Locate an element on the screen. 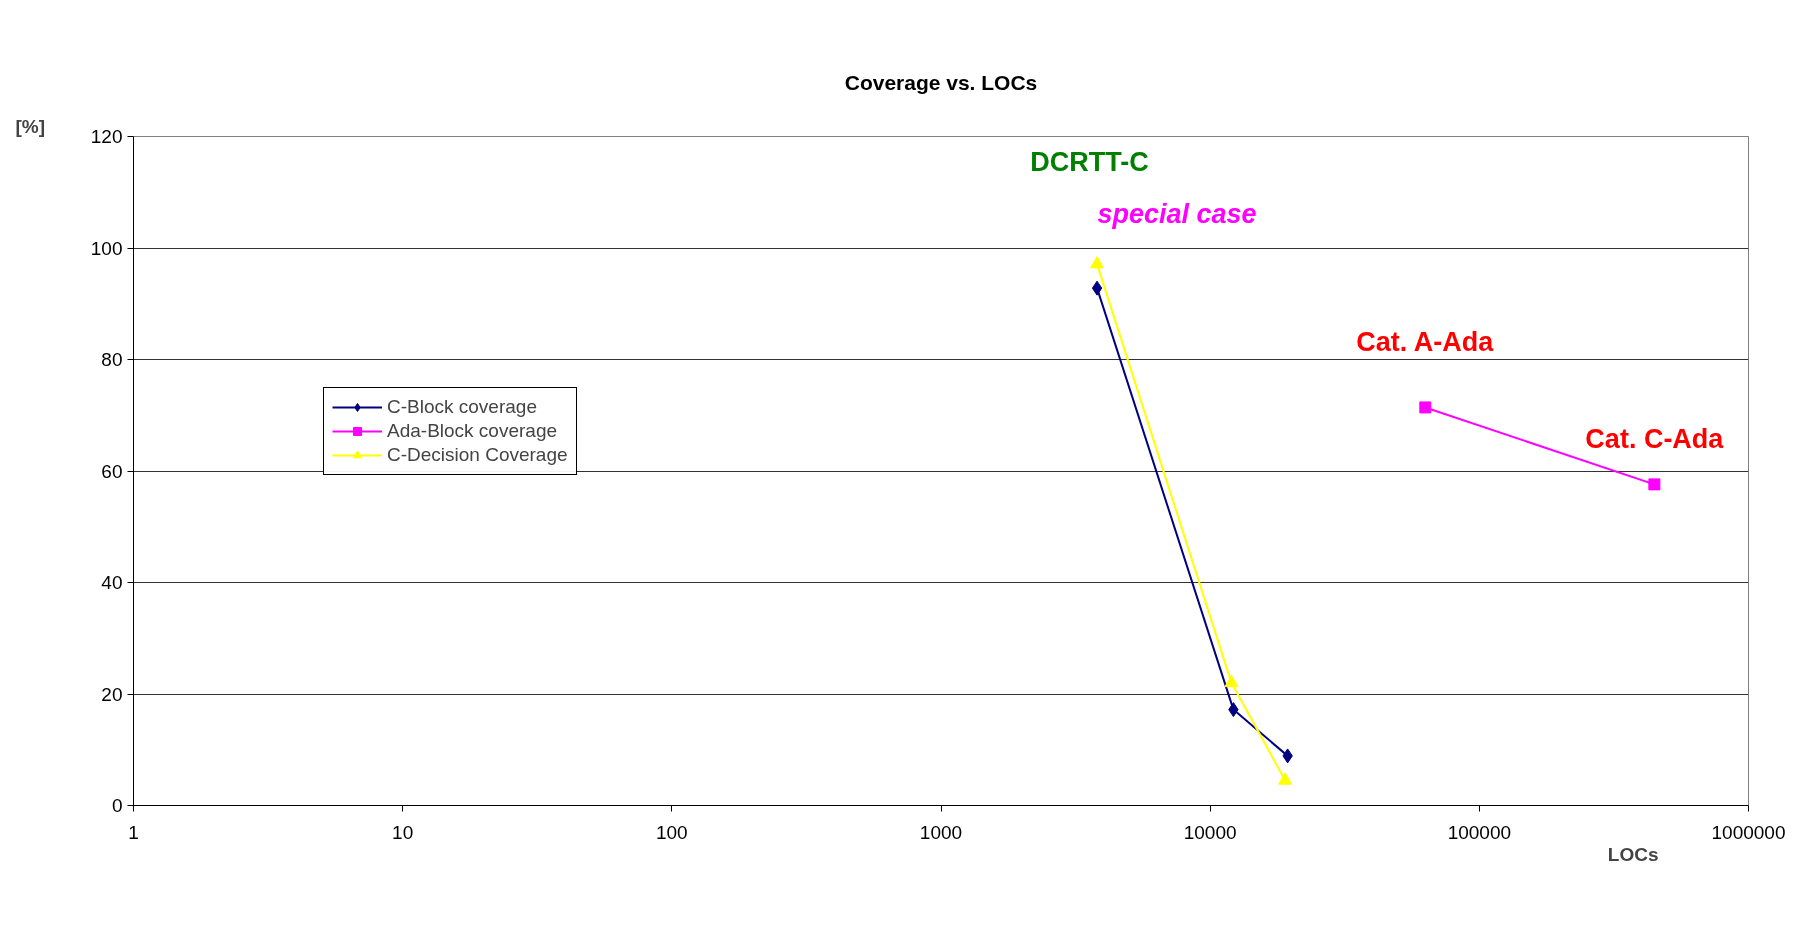 This screenshot has height=925, width=1807. x-tick-label: 100000 is located at coordinates (1479, 832).